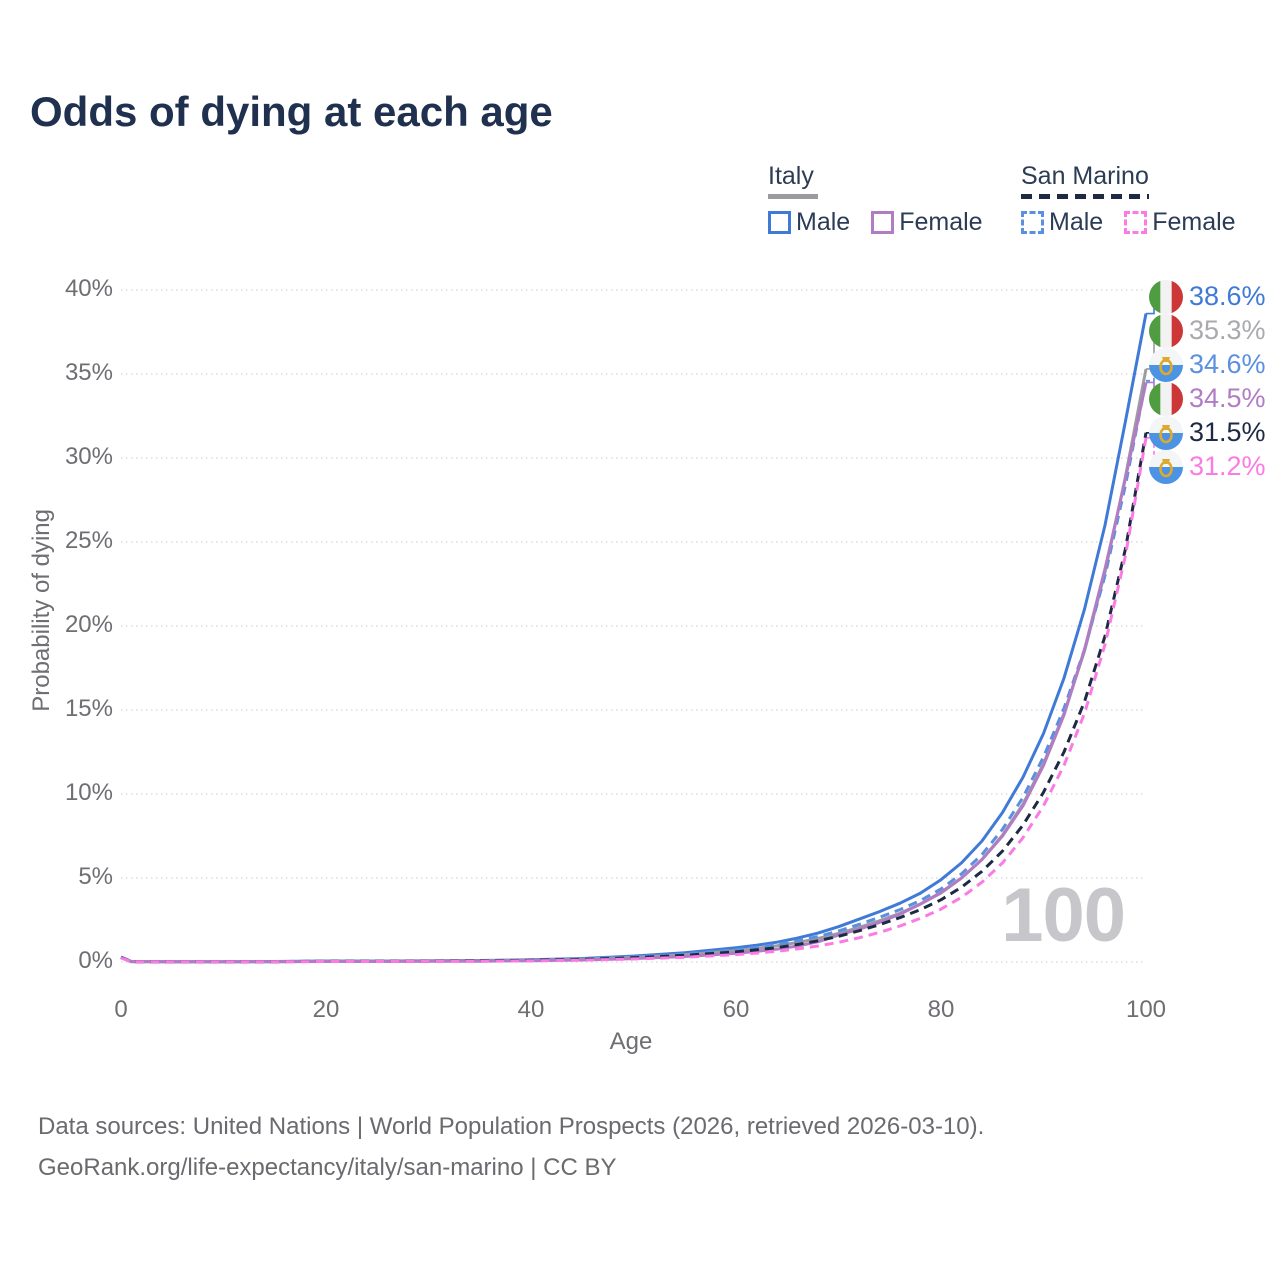  Describe the element at coordinates (791, 176) in the screenshot. I see `legend-italy-header: Italy` at that location.